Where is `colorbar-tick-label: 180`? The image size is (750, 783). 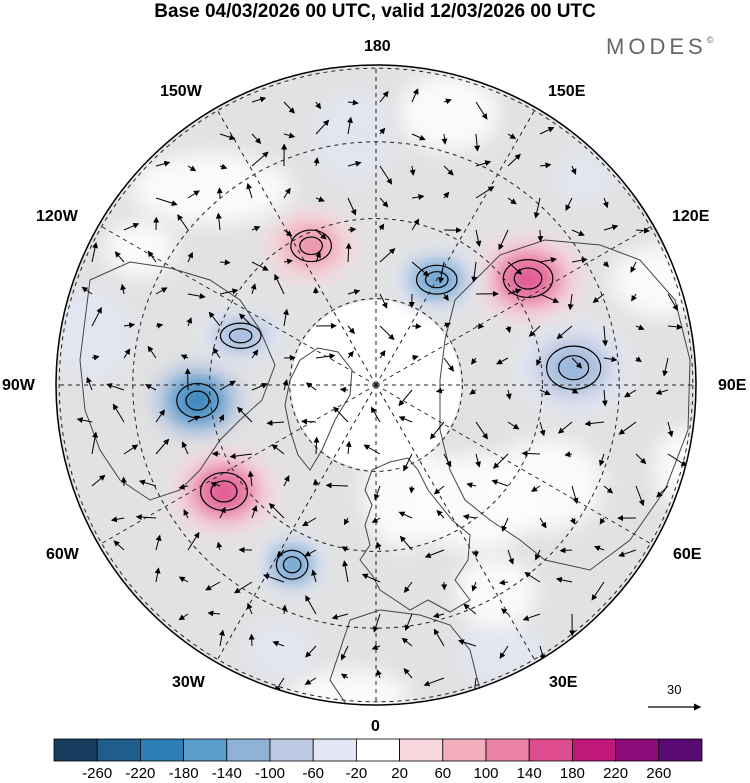
colorbar-tick-label: 180 is located at coordinates (572, 773).